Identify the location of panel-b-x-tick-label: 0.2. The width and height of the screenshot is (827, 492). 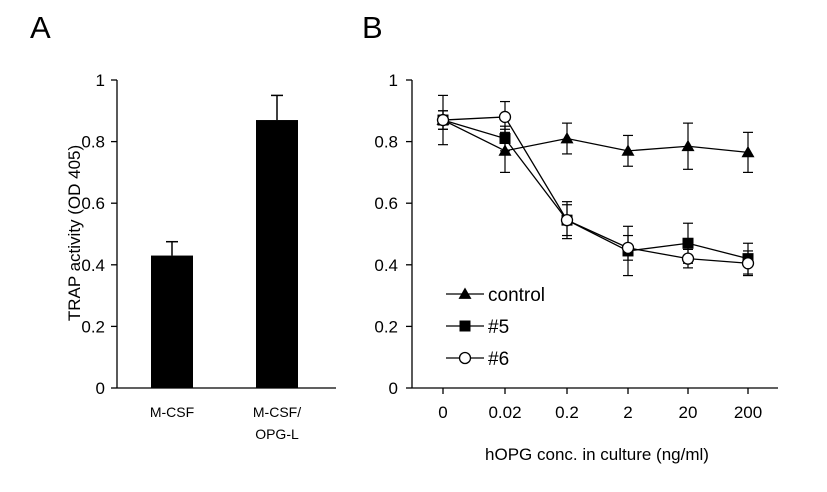
(567, 412).